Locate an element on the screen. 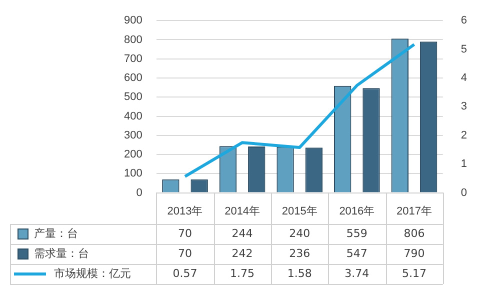  y2-tick-label: 4 is located at coordinates (464, 78).